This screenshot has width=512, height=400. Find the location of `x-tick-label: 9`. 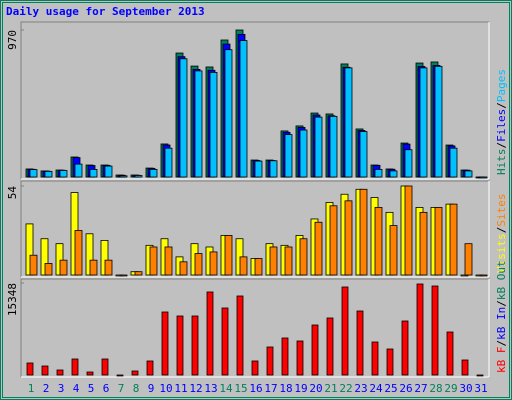

x-tick-label: 9 is located at coordinates (151, 388).